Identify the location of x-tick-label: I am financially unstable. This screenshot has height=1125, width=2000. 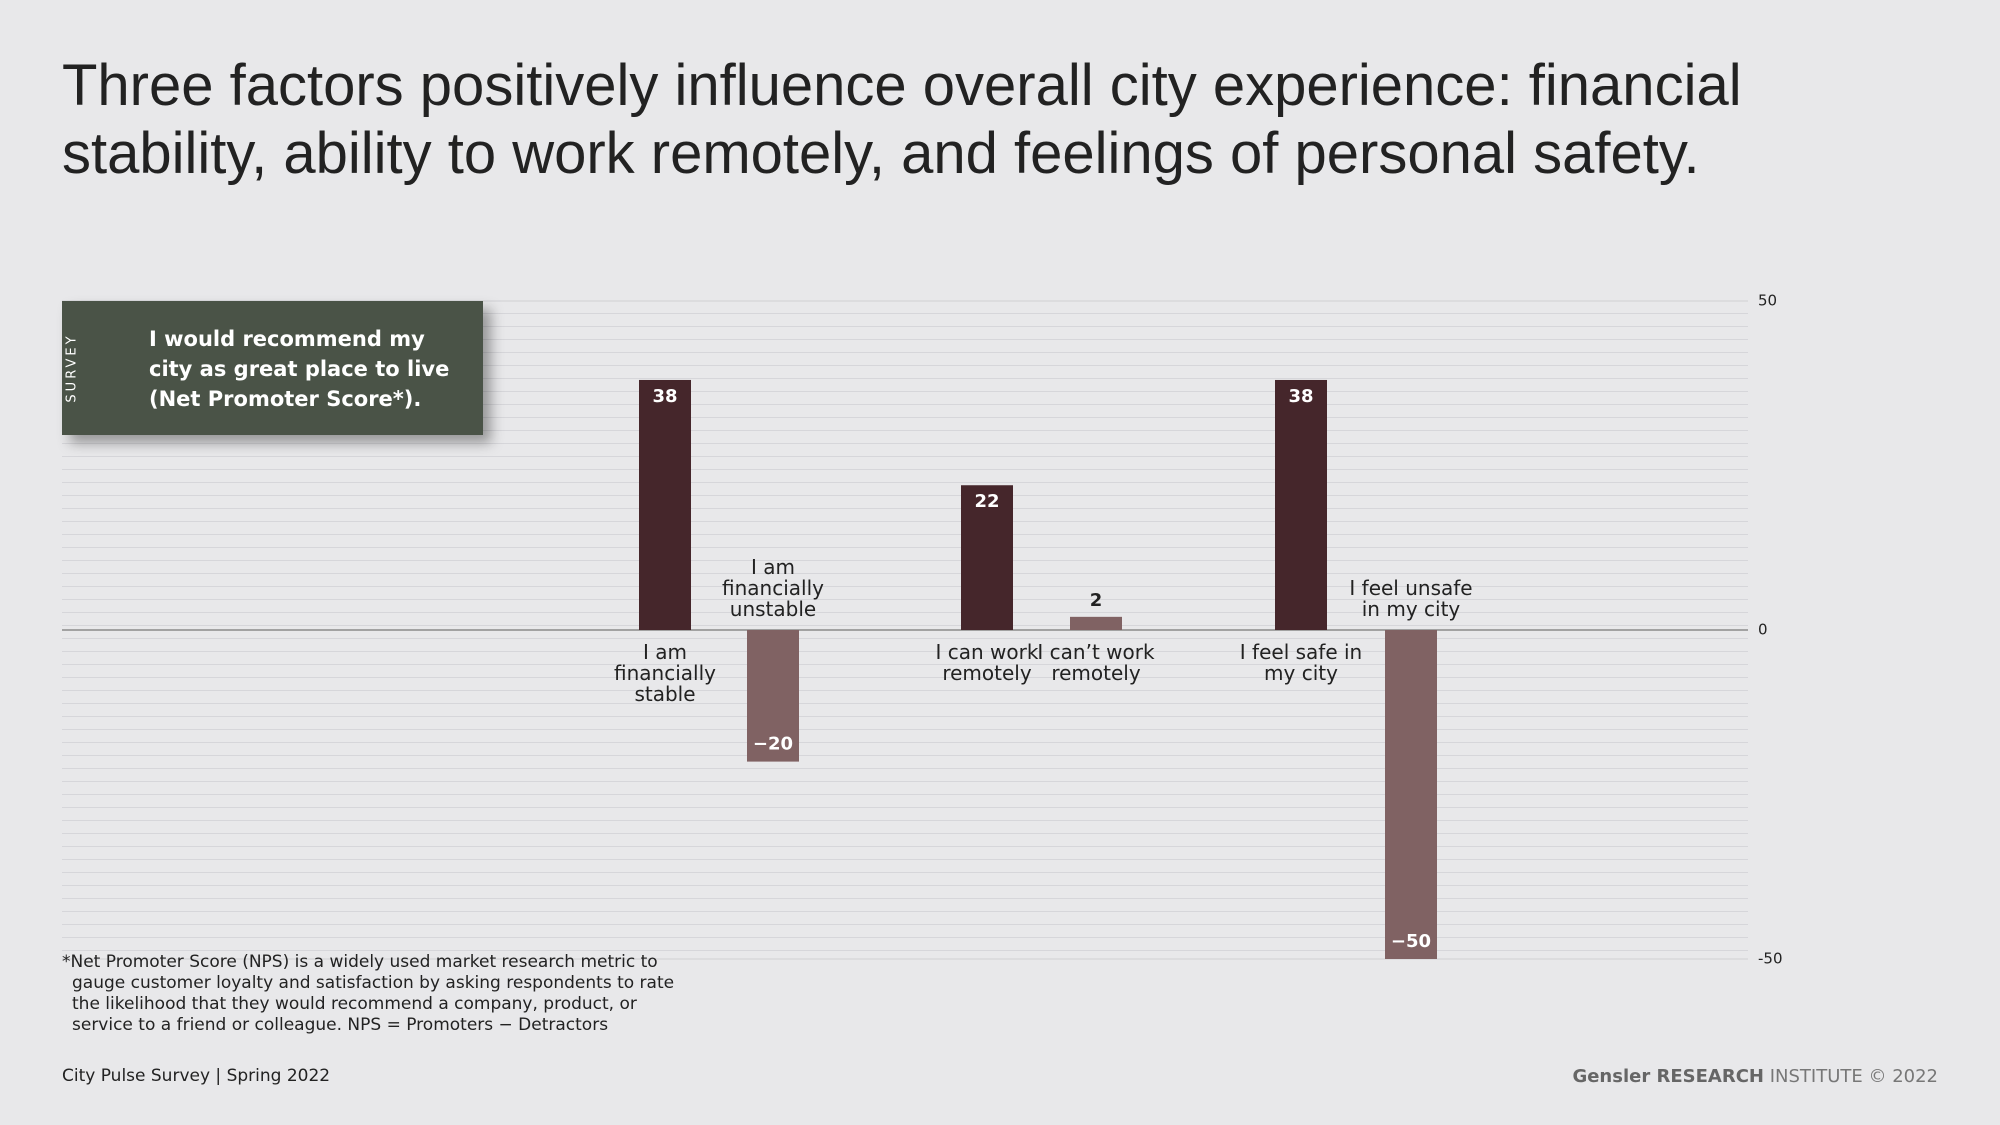
(773, 588).